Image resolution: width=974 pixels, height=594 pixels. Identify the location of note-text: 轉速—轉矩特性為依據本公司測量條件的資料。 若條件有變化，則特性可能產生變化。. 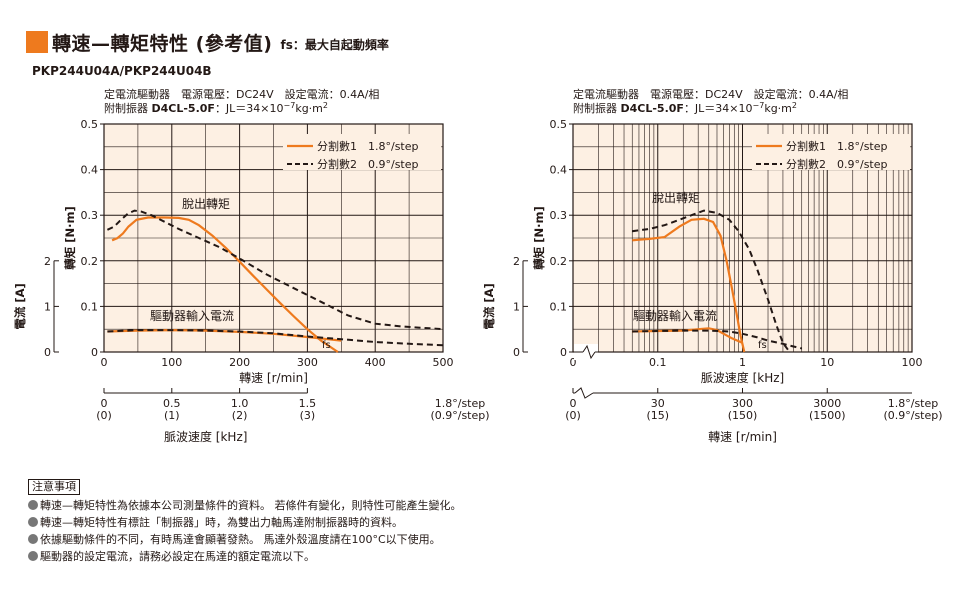
(251, 505).